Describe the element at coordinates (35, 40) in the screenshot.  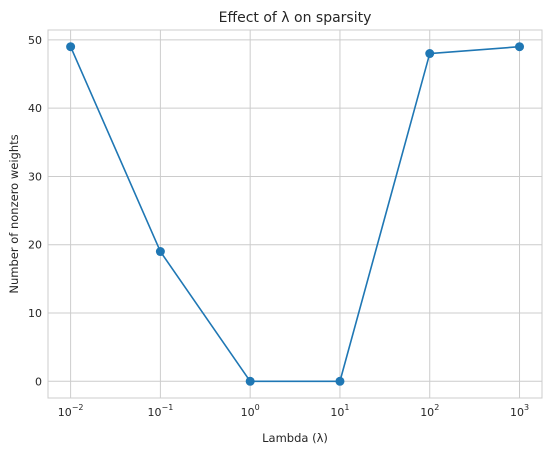
I see `y-tick-label: 50` at that location.